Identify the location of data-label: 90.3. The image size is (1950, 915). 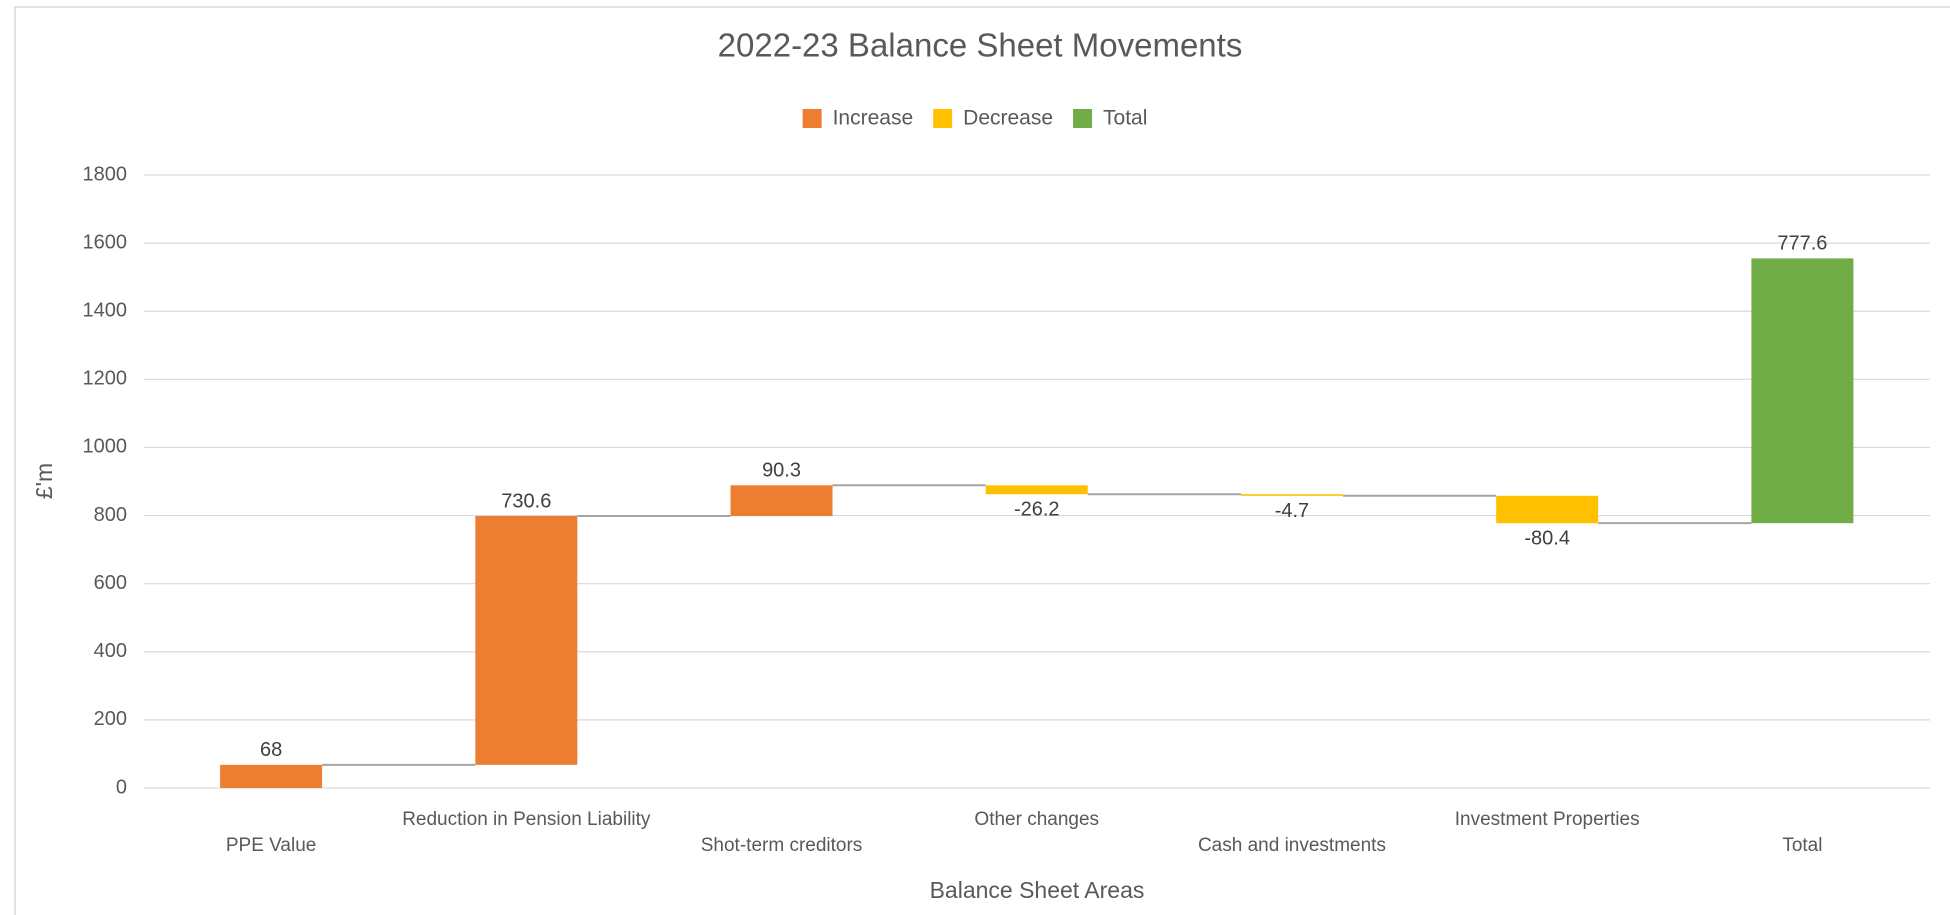
(781, 471).